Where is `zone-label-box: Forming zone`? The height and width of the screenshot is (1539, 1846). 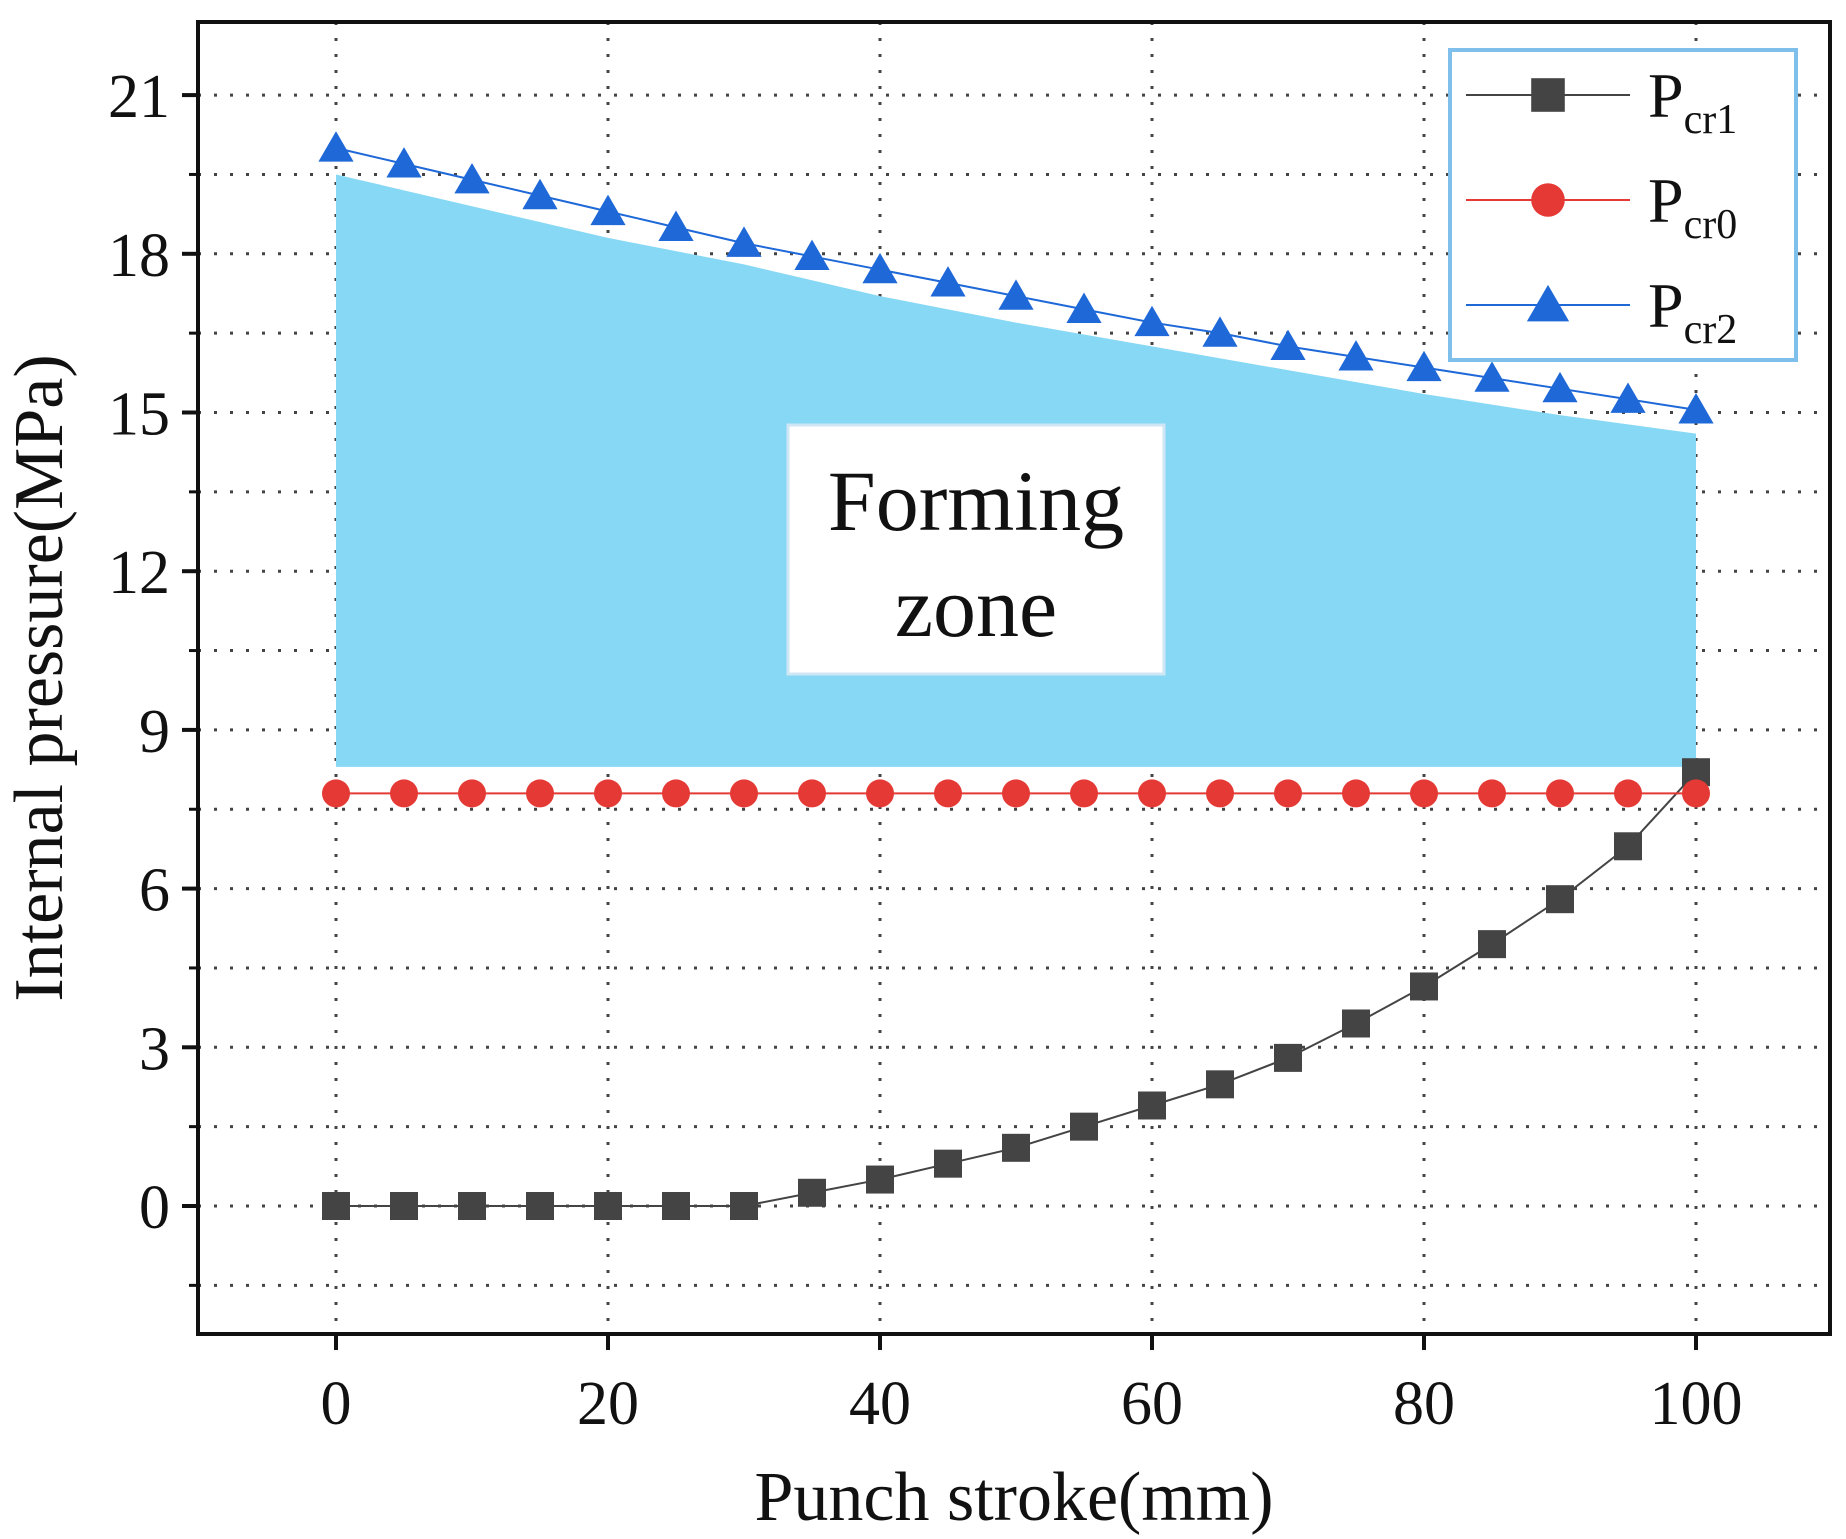
zone-label-box: Forming zone is located at coordinates (976, 549).